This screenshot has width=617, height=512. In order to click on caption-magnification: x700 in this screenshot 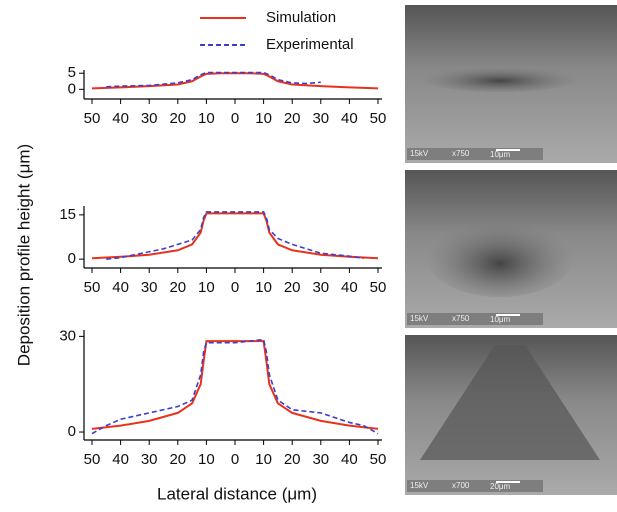, I will do `click(461, 485)`.